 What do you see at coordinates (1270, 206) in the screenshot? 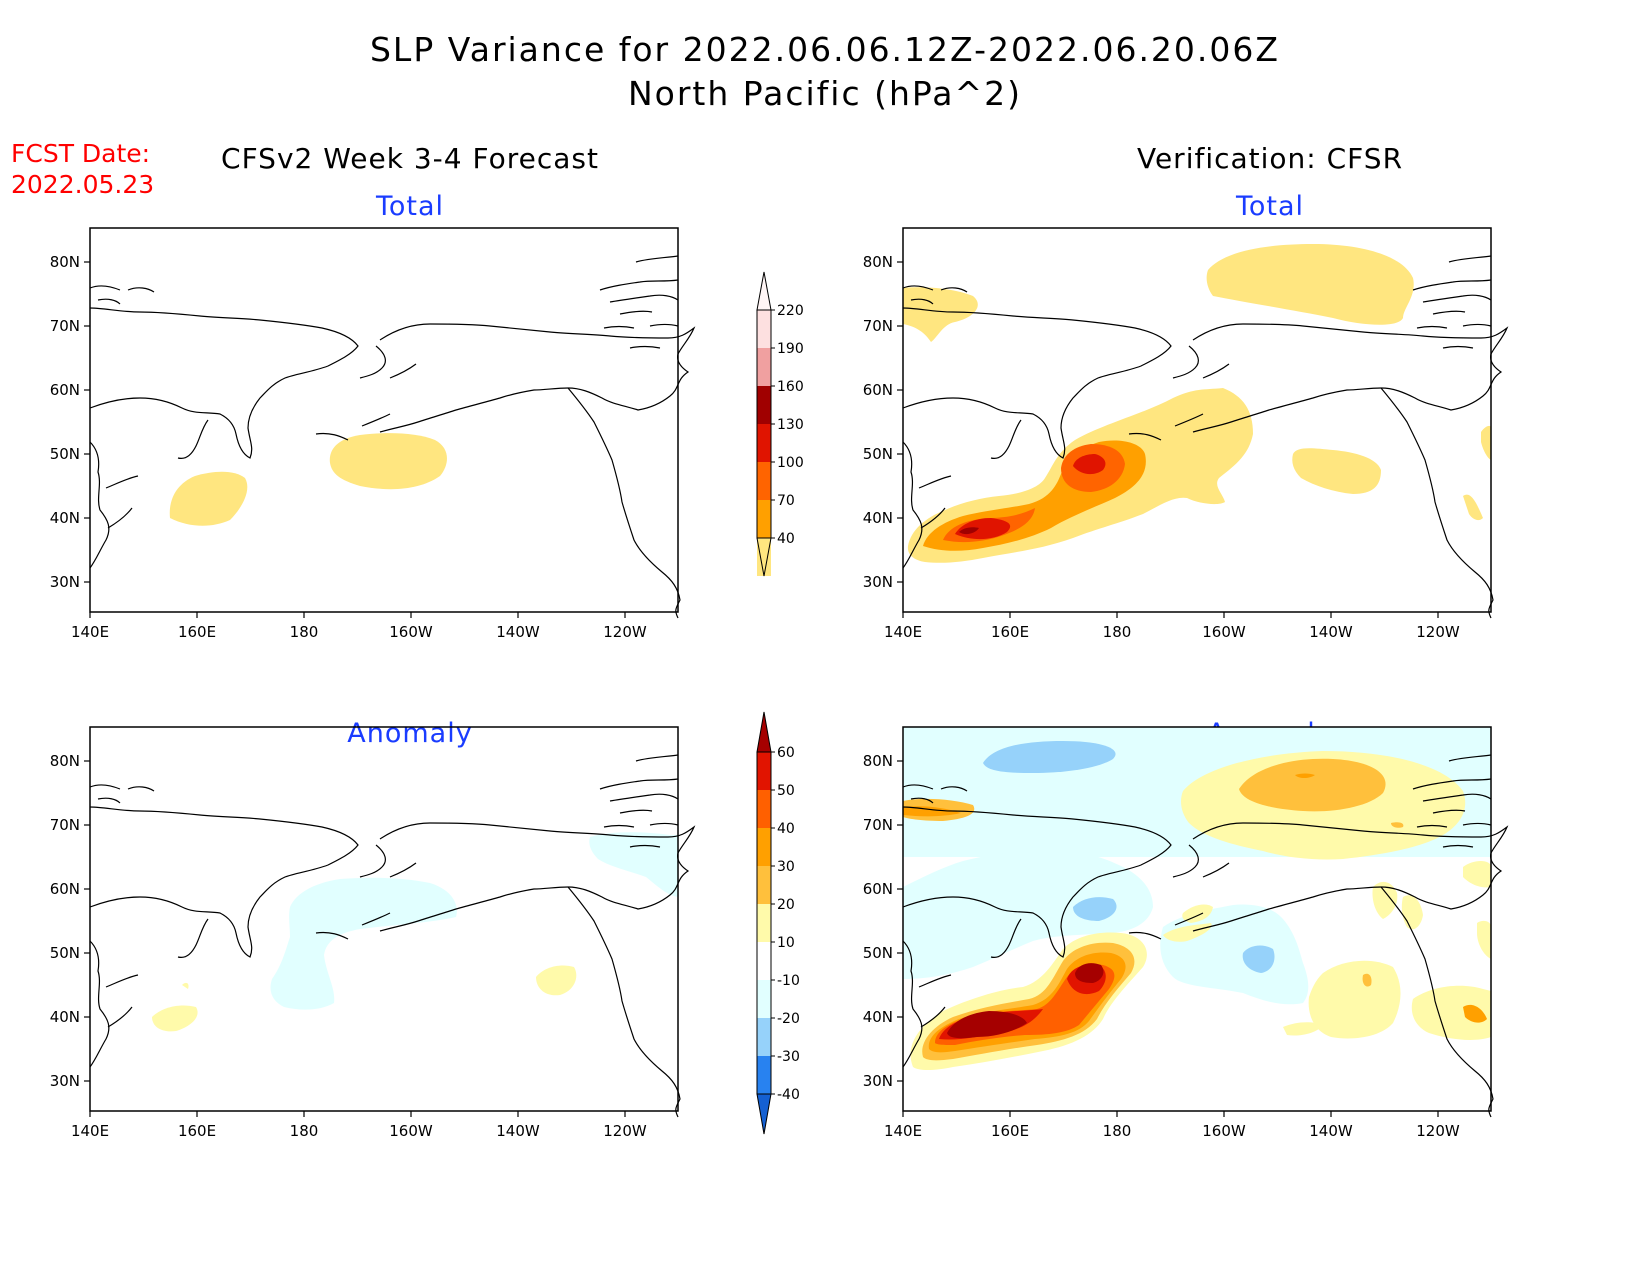
I see `panel-subtitle-verification-total: Total` at bounding box center [1270, 206].